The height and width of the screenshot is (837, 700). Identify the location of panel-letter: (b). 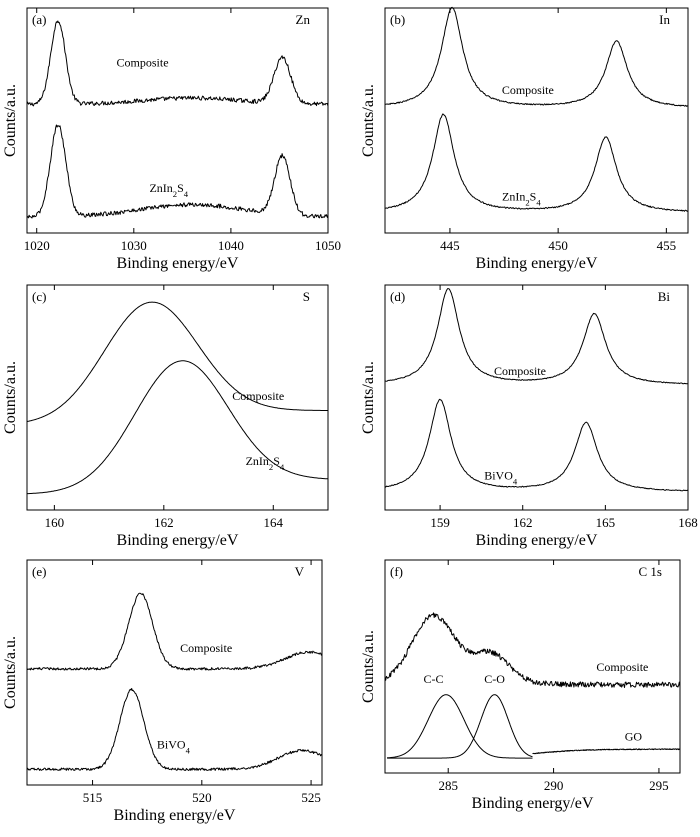
(397, 19).